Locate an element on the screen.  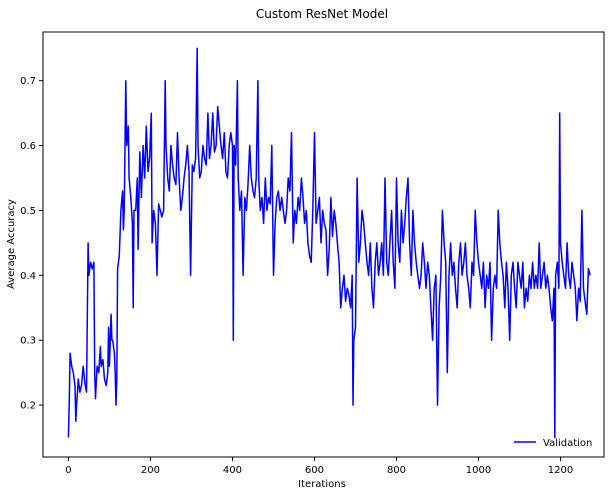
chart-title: Custom ResNet Model is located at coordinates (322, 14).